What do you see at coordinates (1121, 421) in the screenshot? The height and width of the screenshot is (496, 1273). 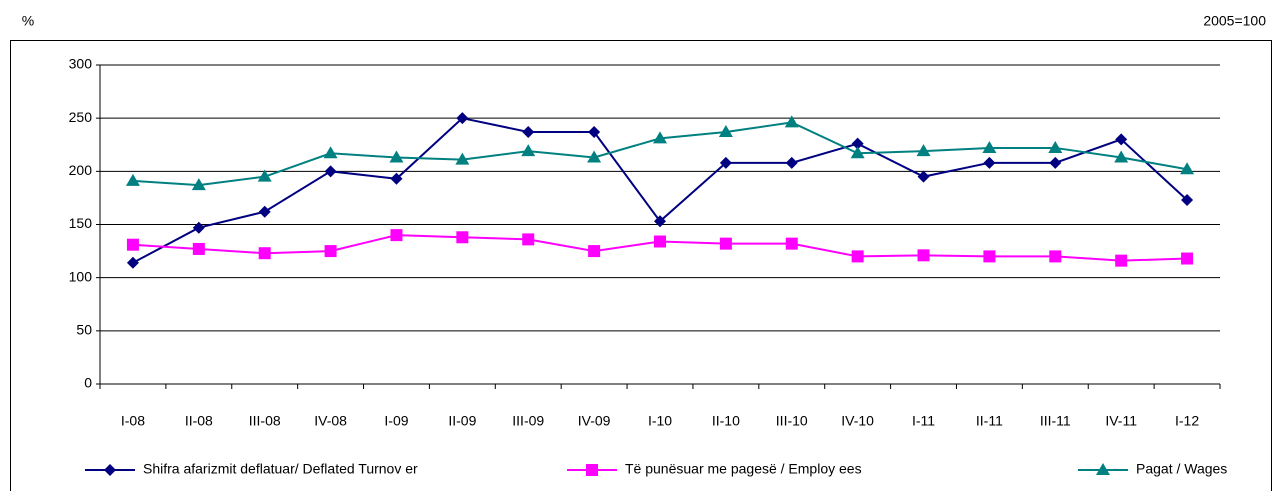 I see `x-tick-label: IV-11` at bounding box center [1121, 421].